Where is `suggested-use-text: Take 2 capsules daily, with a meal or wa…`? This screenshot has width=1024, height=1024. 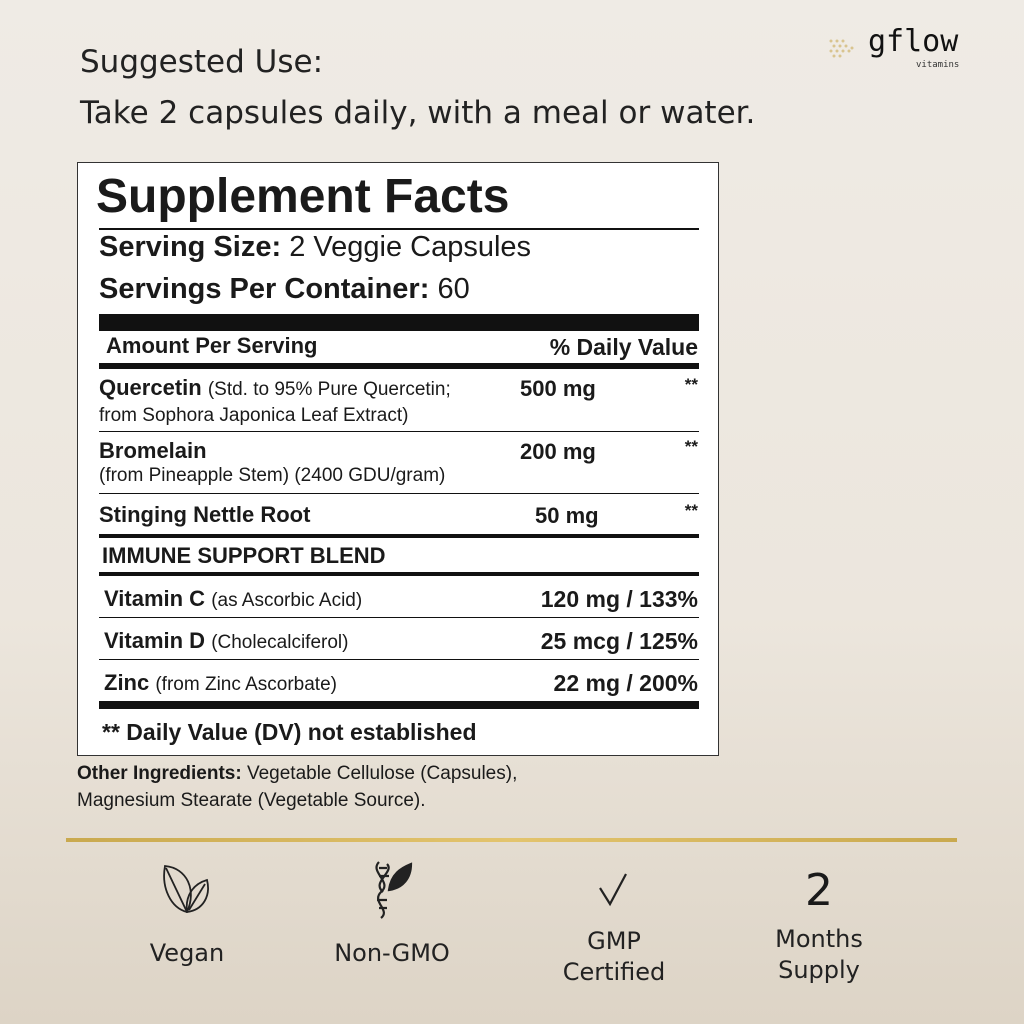 suggested-use-text: Take 2 capsules daily, with a meal or wa… is located at coordinates (418, 113).